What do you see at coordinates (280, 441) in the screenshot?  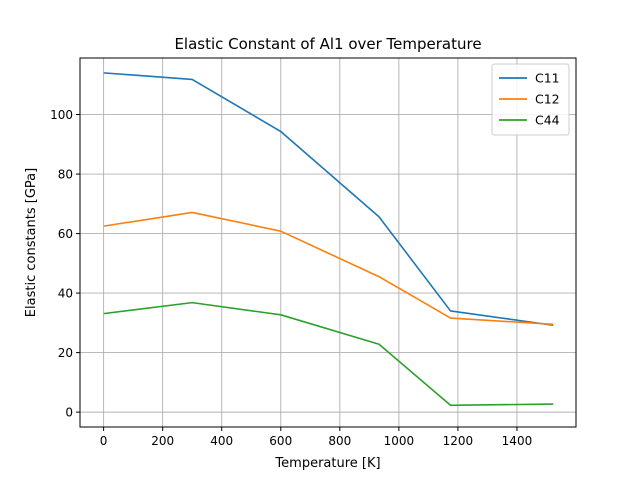 I see `x-tick-label: 600` at bounding box center [280, 441].